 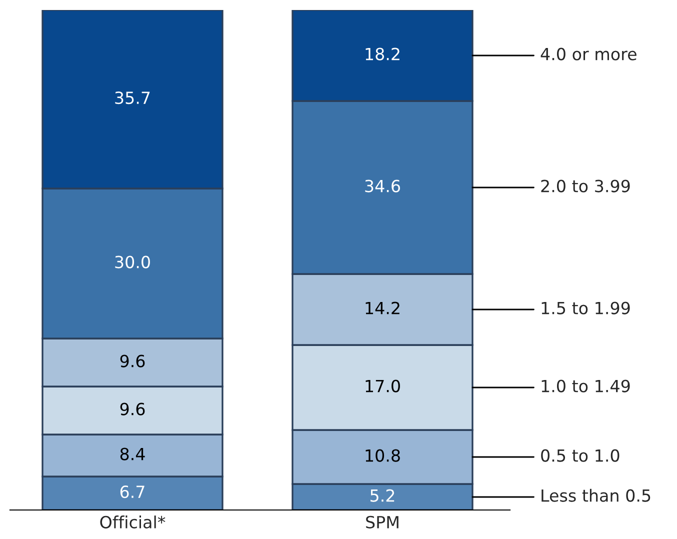 What do you see at coordinates (383, 386) in the screenshot?
I see `data-label: 17.0` at bounding box center [383, 386].